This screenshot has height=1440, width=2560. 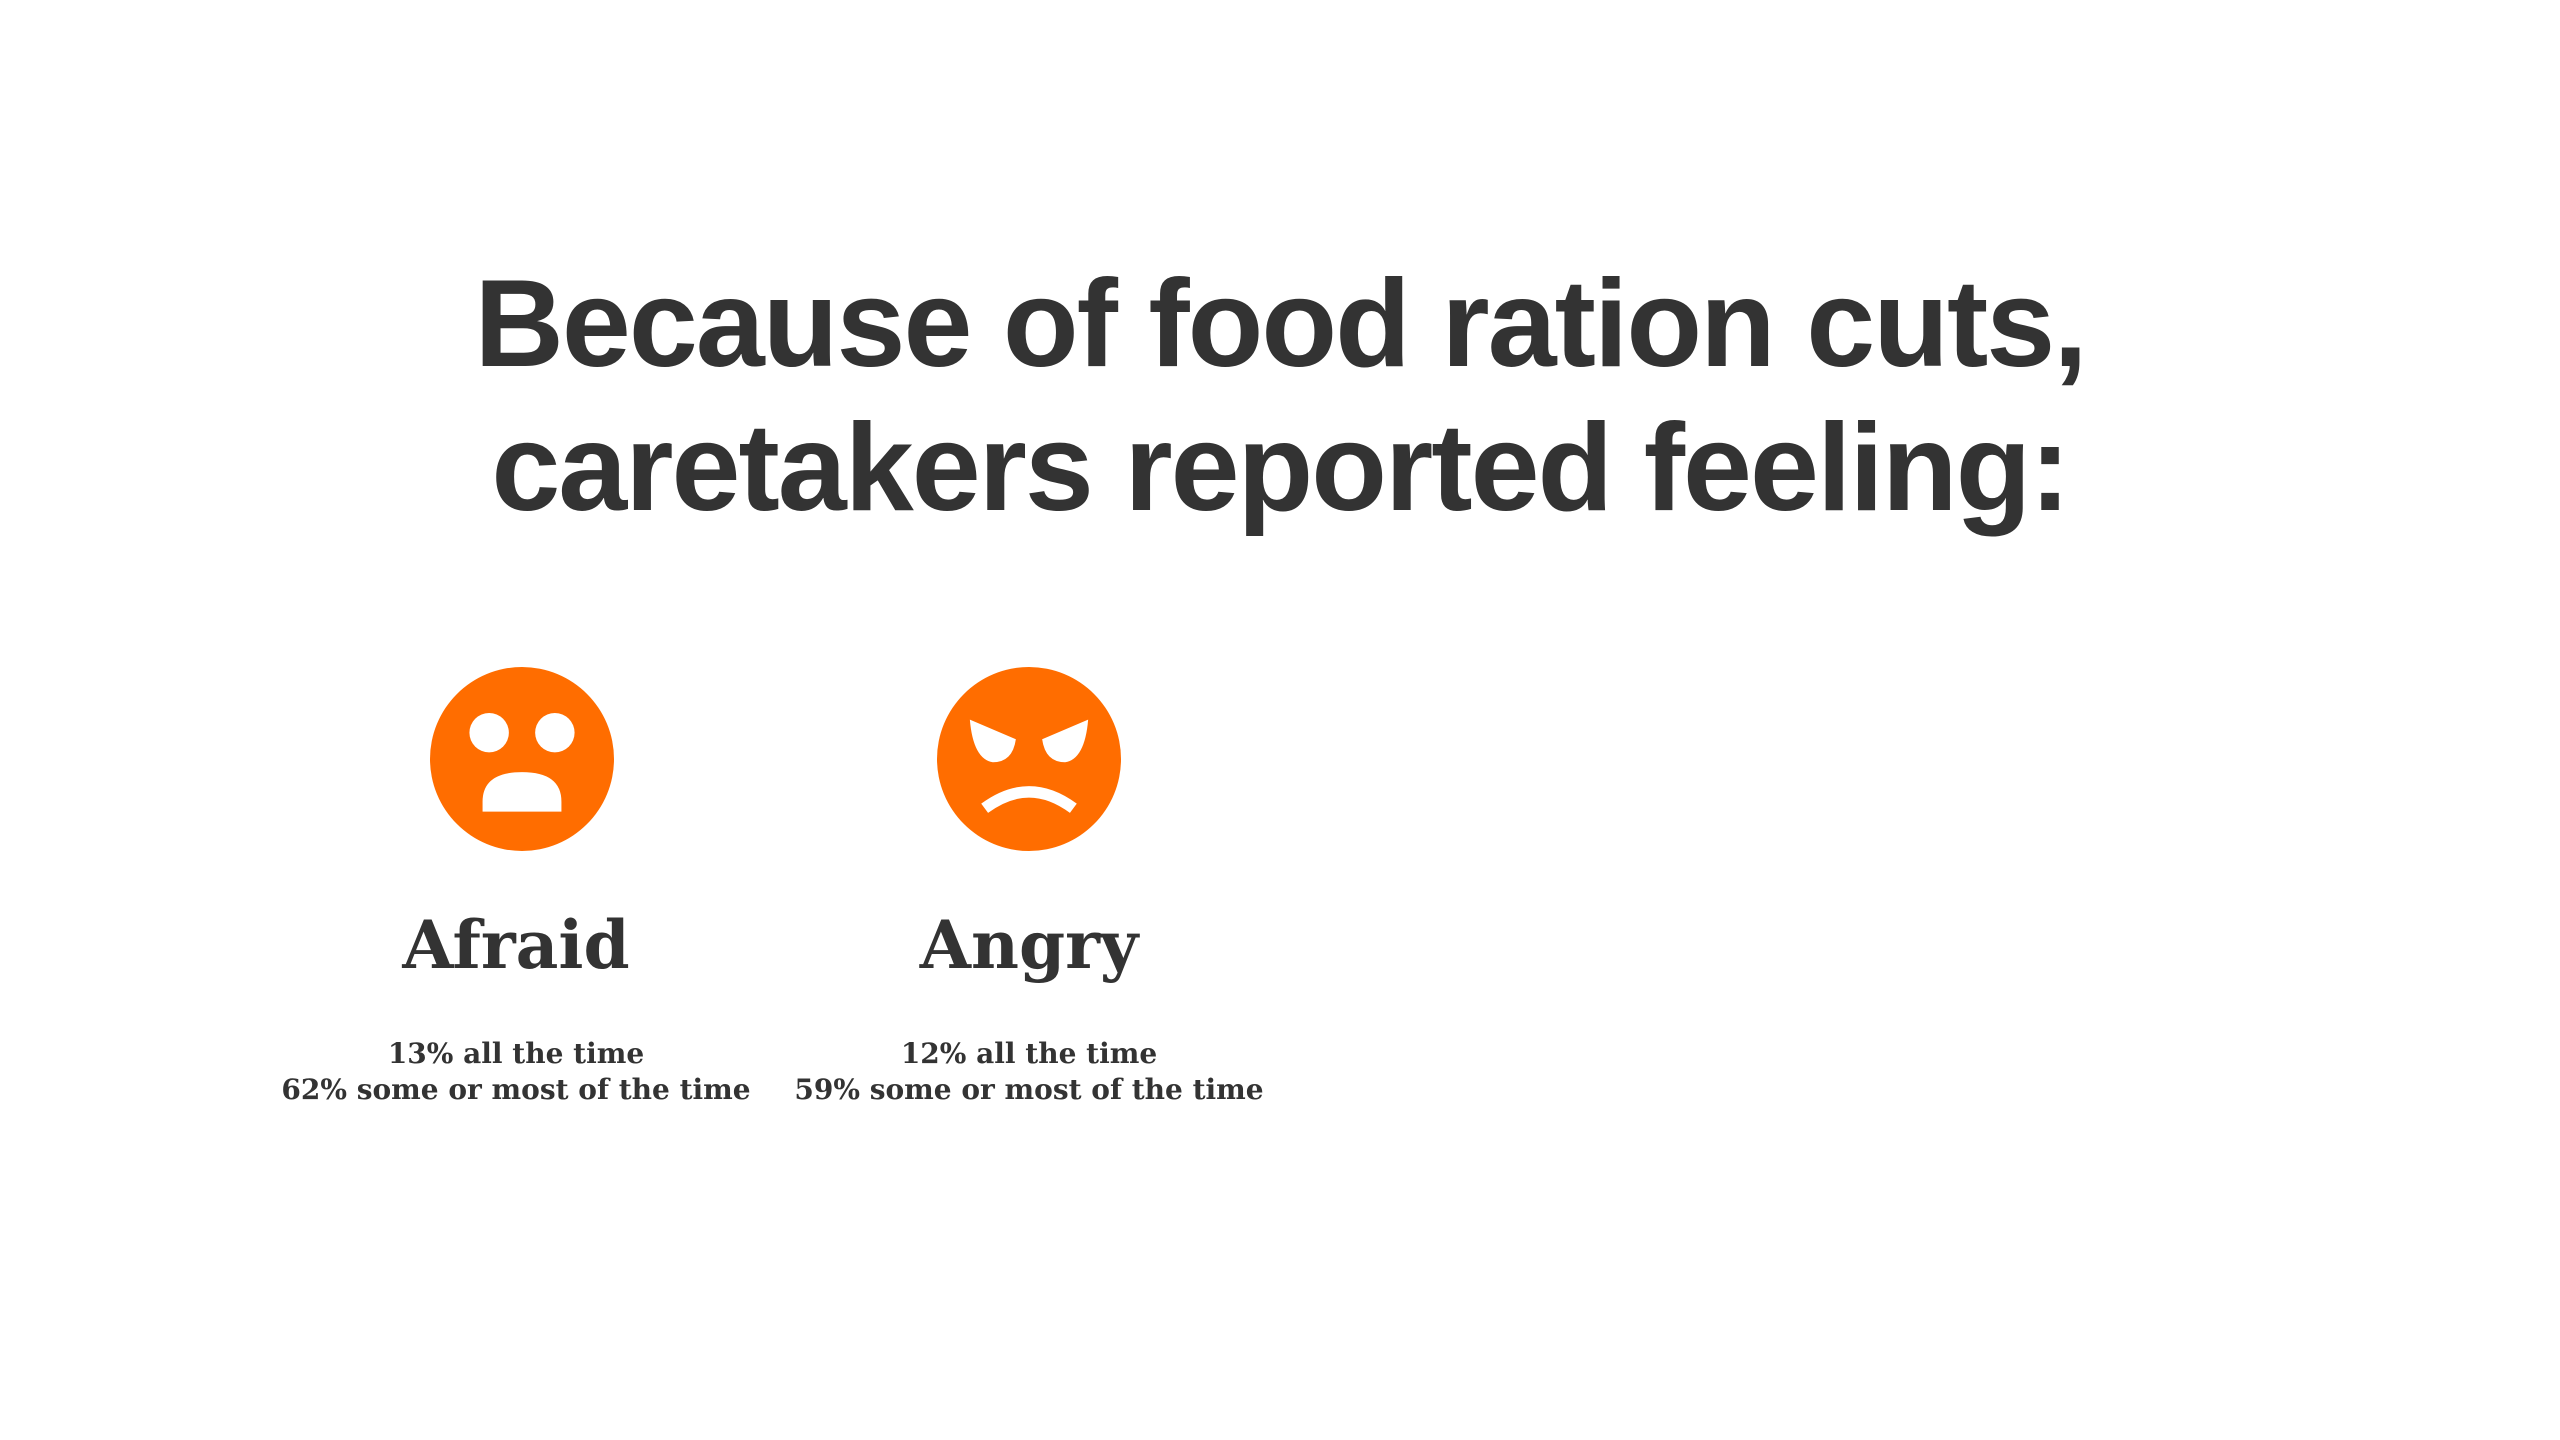 I want to click on emotion-stat: 13% all the time, so click(x=516, y=1053).